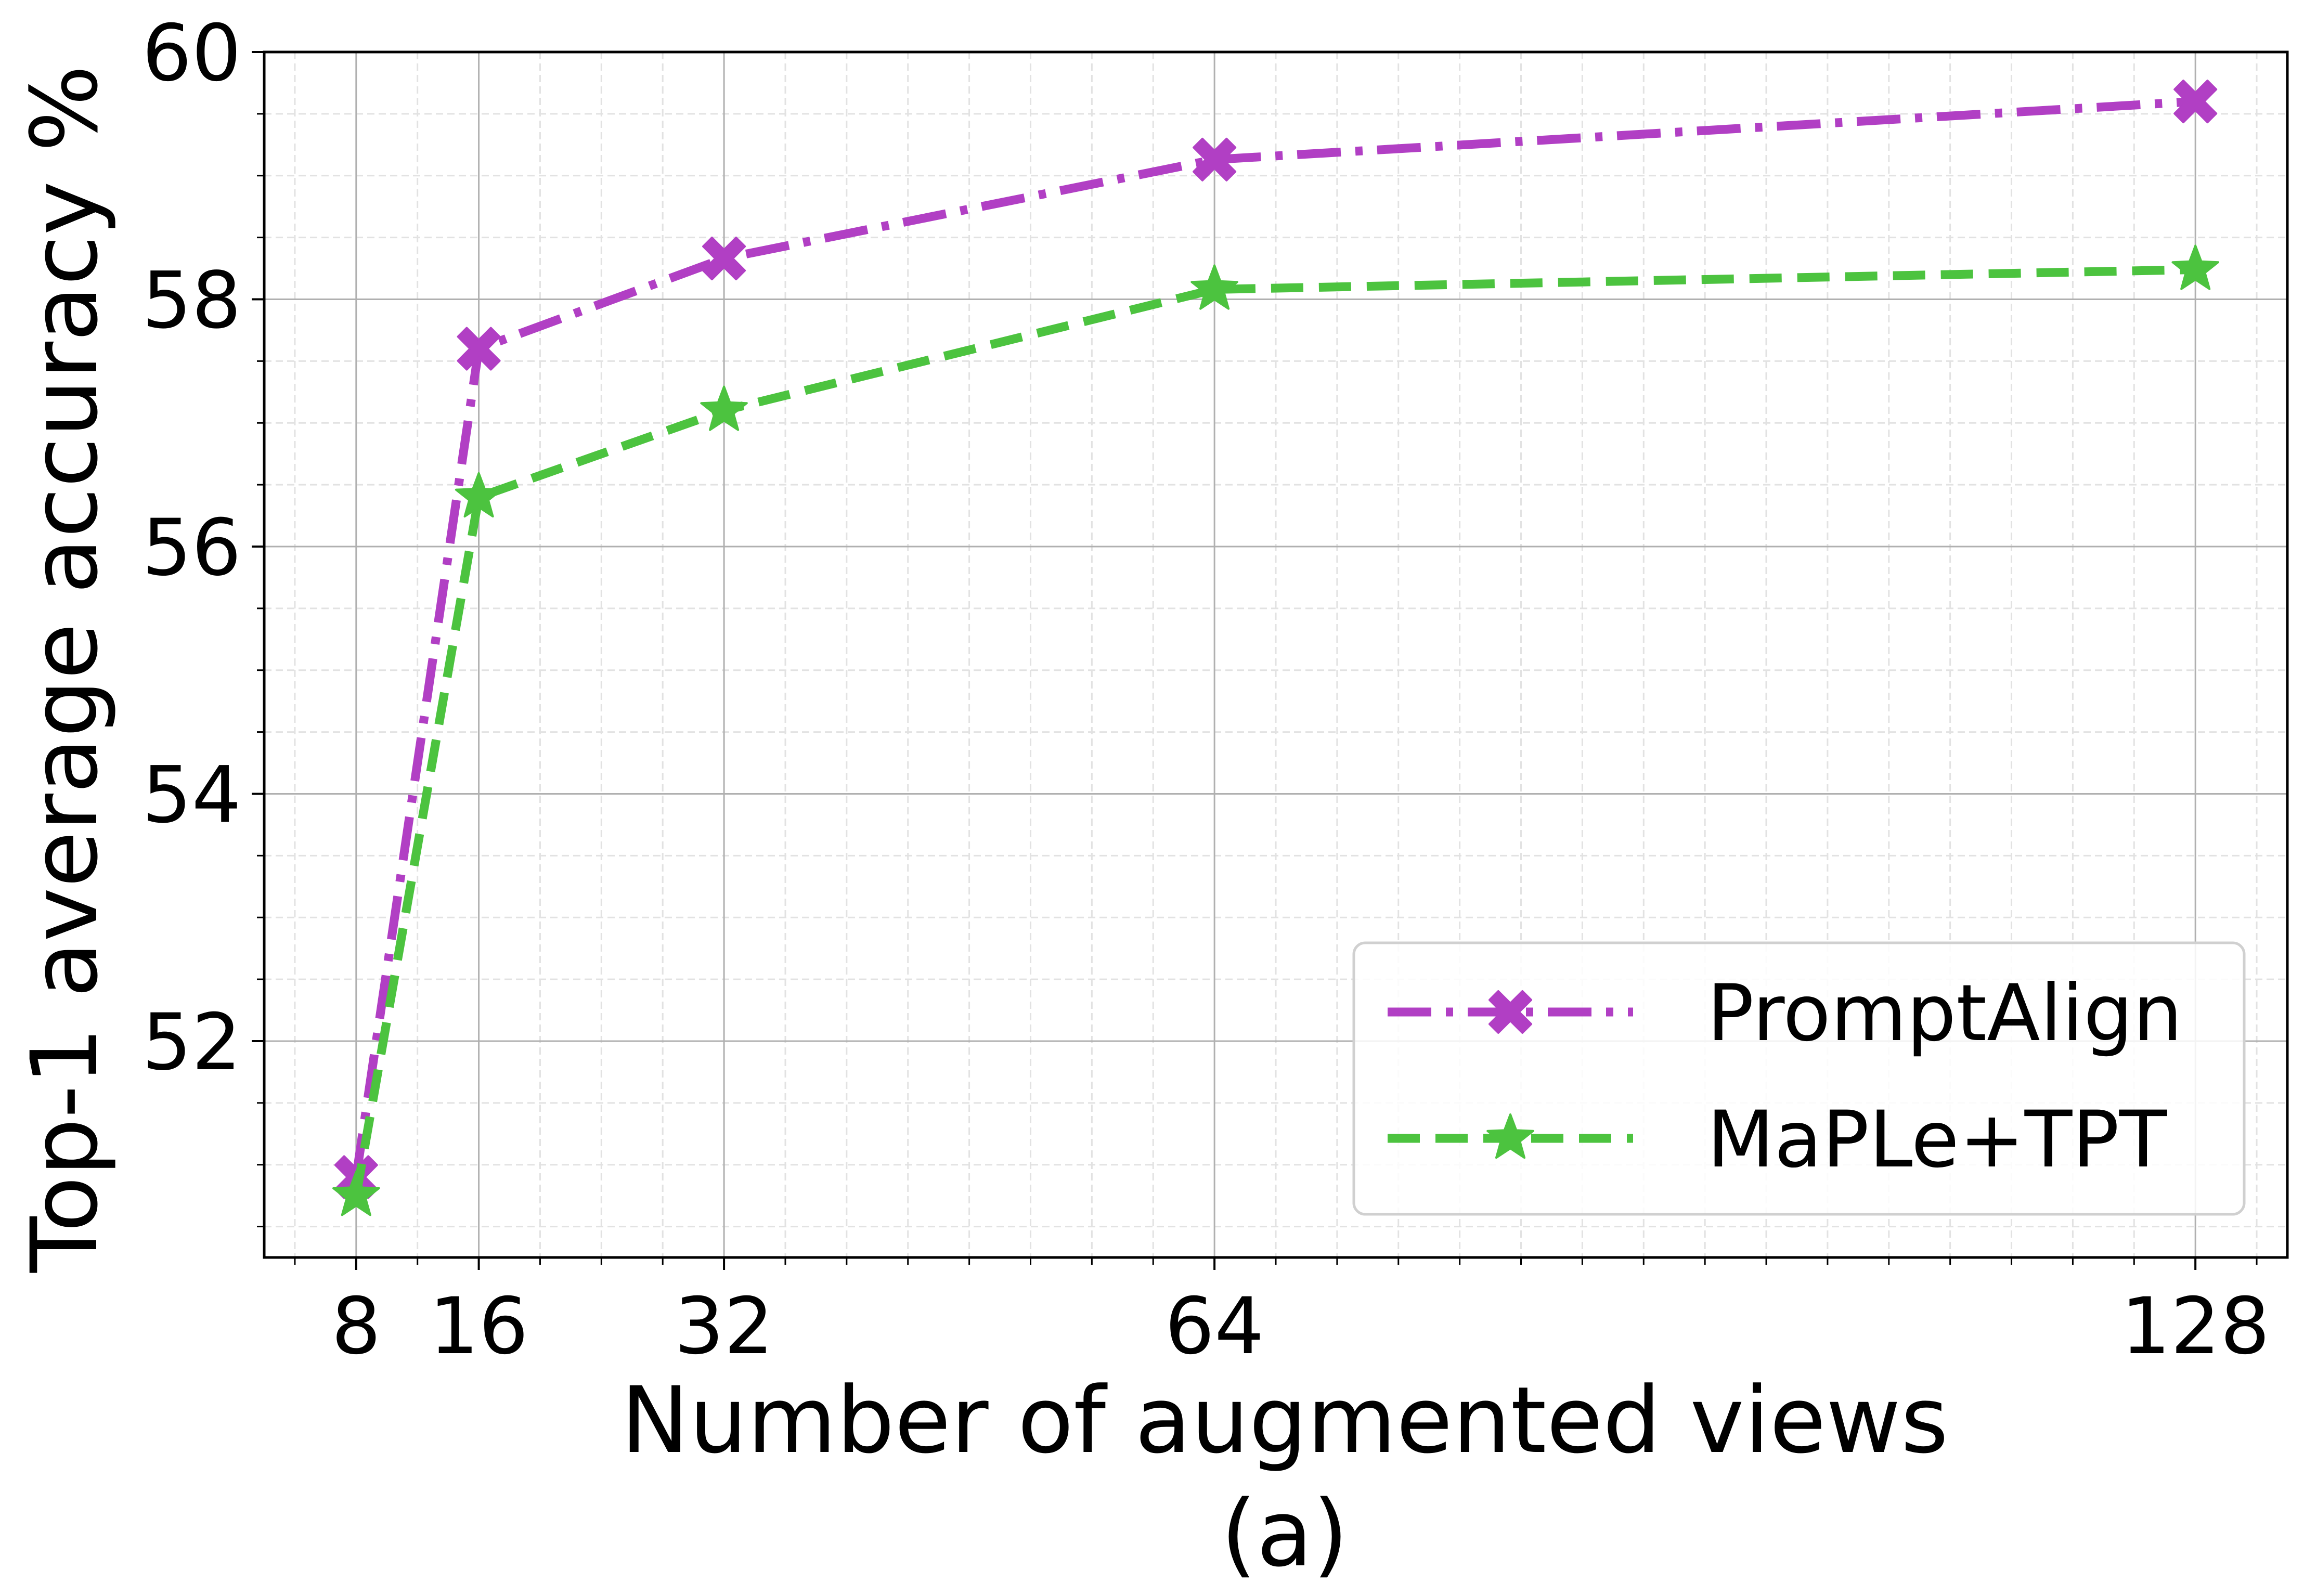 The width and height of the screenshot is (2304, 1596). I want to click on x-tick-label: 64, so click(1214, 1326).